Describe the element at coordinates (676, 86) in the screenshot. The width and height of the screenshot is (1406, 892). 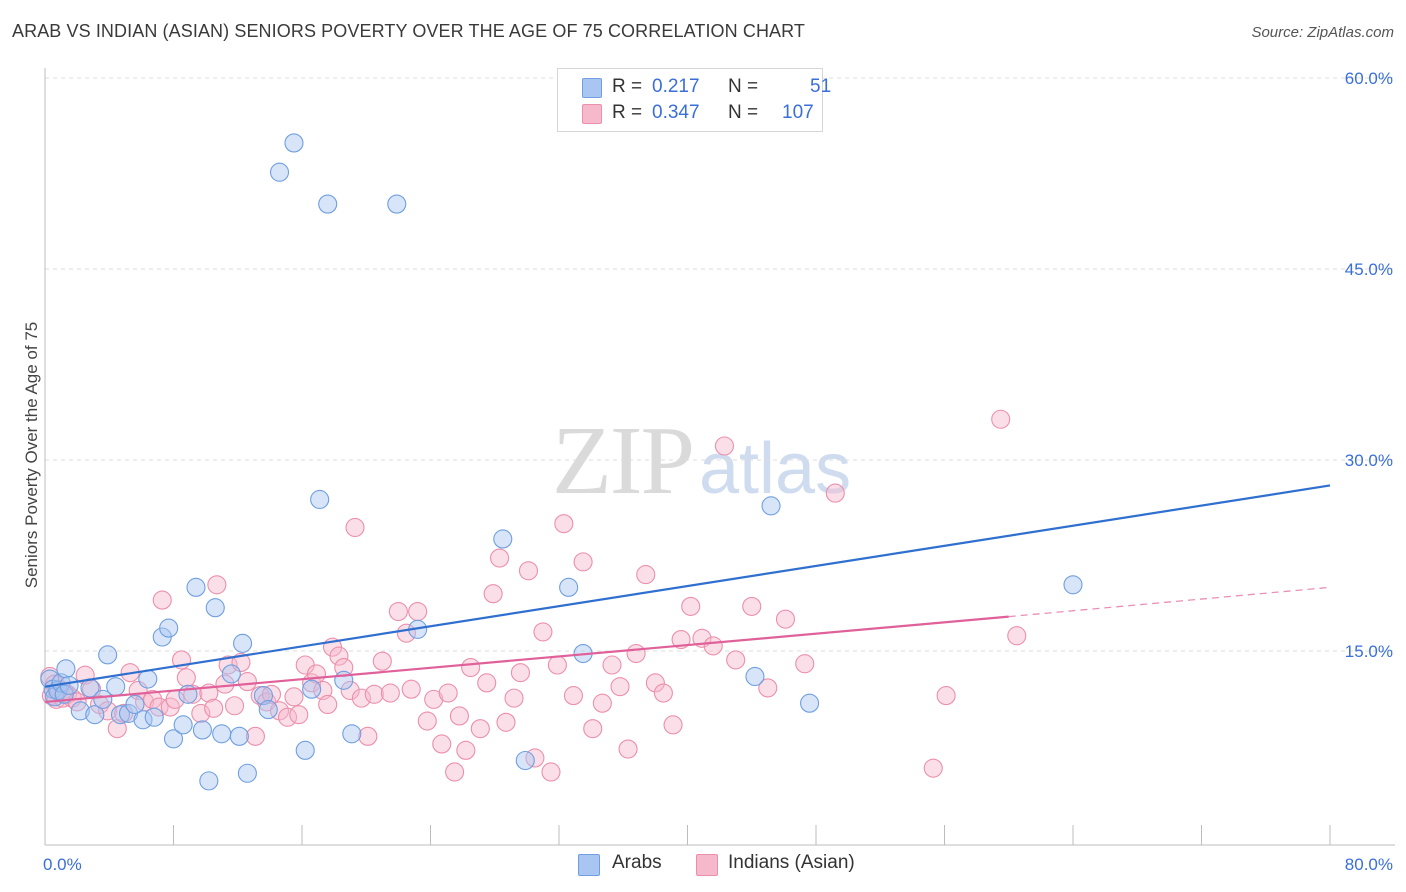
I see `legend-r-value: 0.217` at that location.